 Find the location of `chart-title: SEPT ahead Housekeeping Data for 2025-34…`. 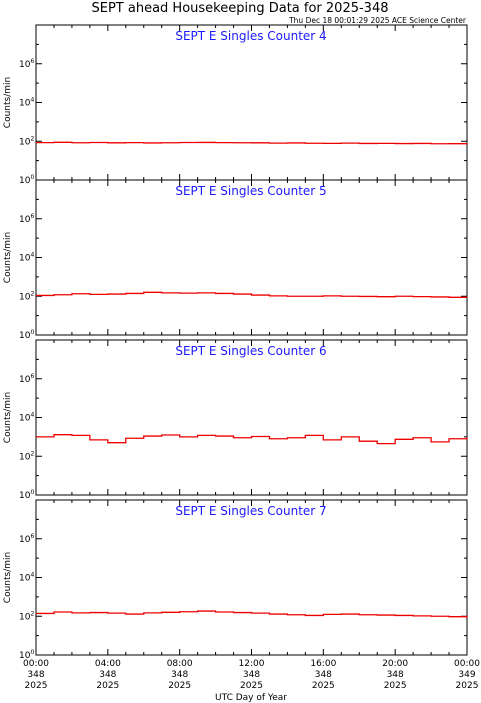

chart-title: SEPT ahead Housekeeping Data for 2025-34… is located at coordinates (240, 8).